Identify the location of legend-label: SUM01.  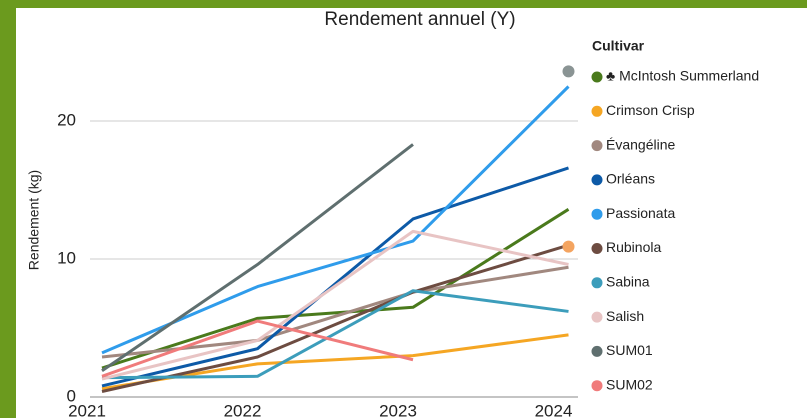
(629, 350).